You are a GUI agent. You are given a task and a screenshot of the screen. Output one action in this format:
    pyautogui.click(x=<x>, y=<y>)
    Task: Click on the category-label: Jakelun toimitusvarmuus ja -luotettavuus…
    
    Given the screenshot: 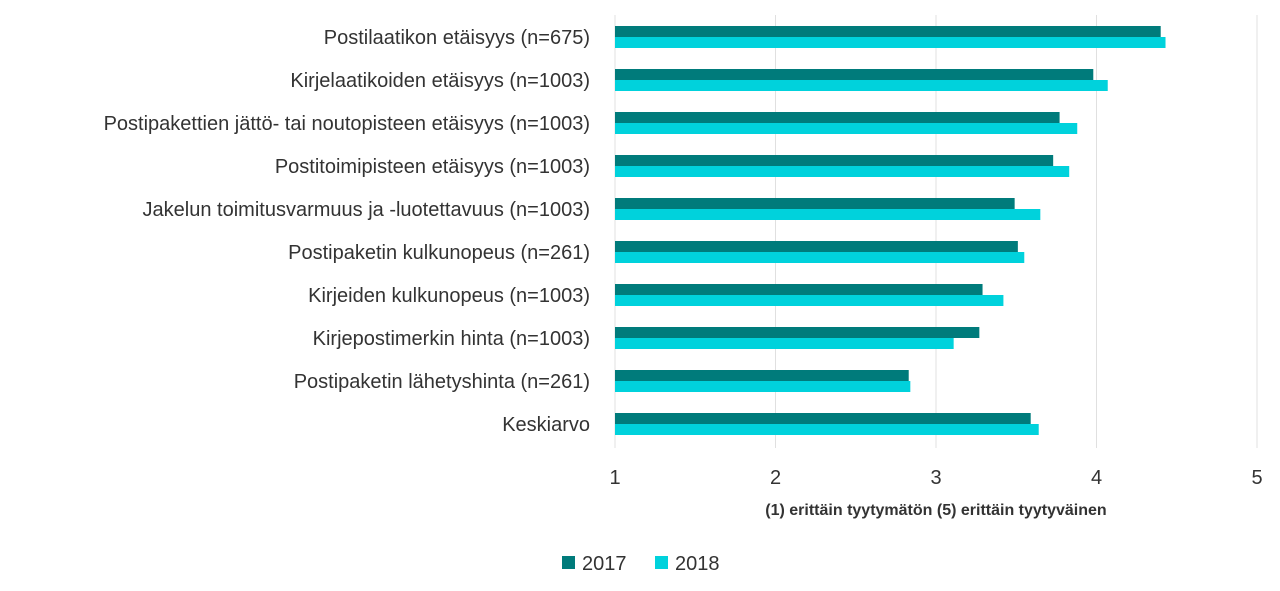 What is the action you would take?
    pyautogui.click(x=366, y=210)
    